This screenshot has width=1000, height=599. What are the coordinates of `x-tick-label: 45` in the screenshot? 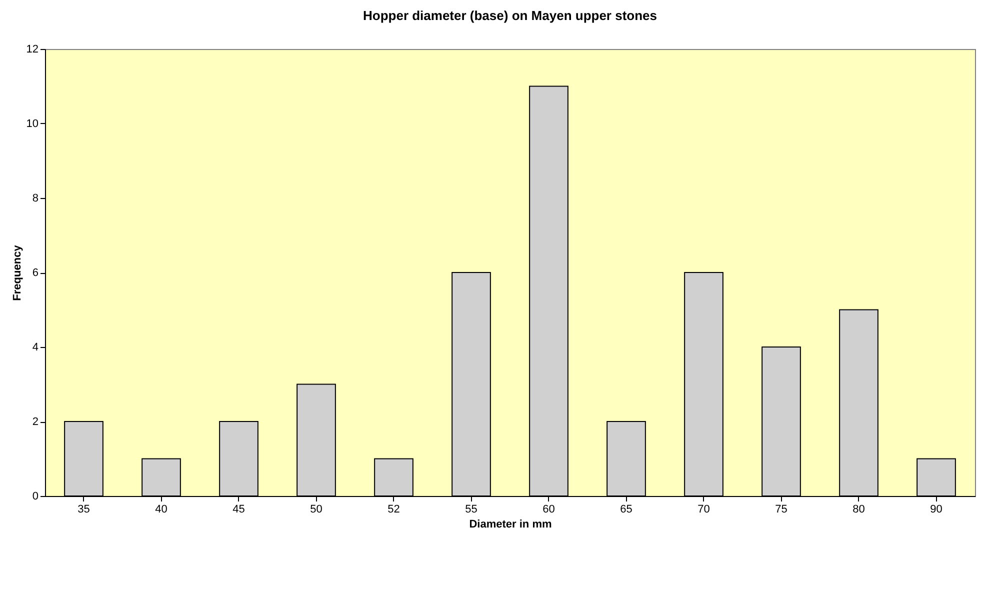 It's located at (238, 510).